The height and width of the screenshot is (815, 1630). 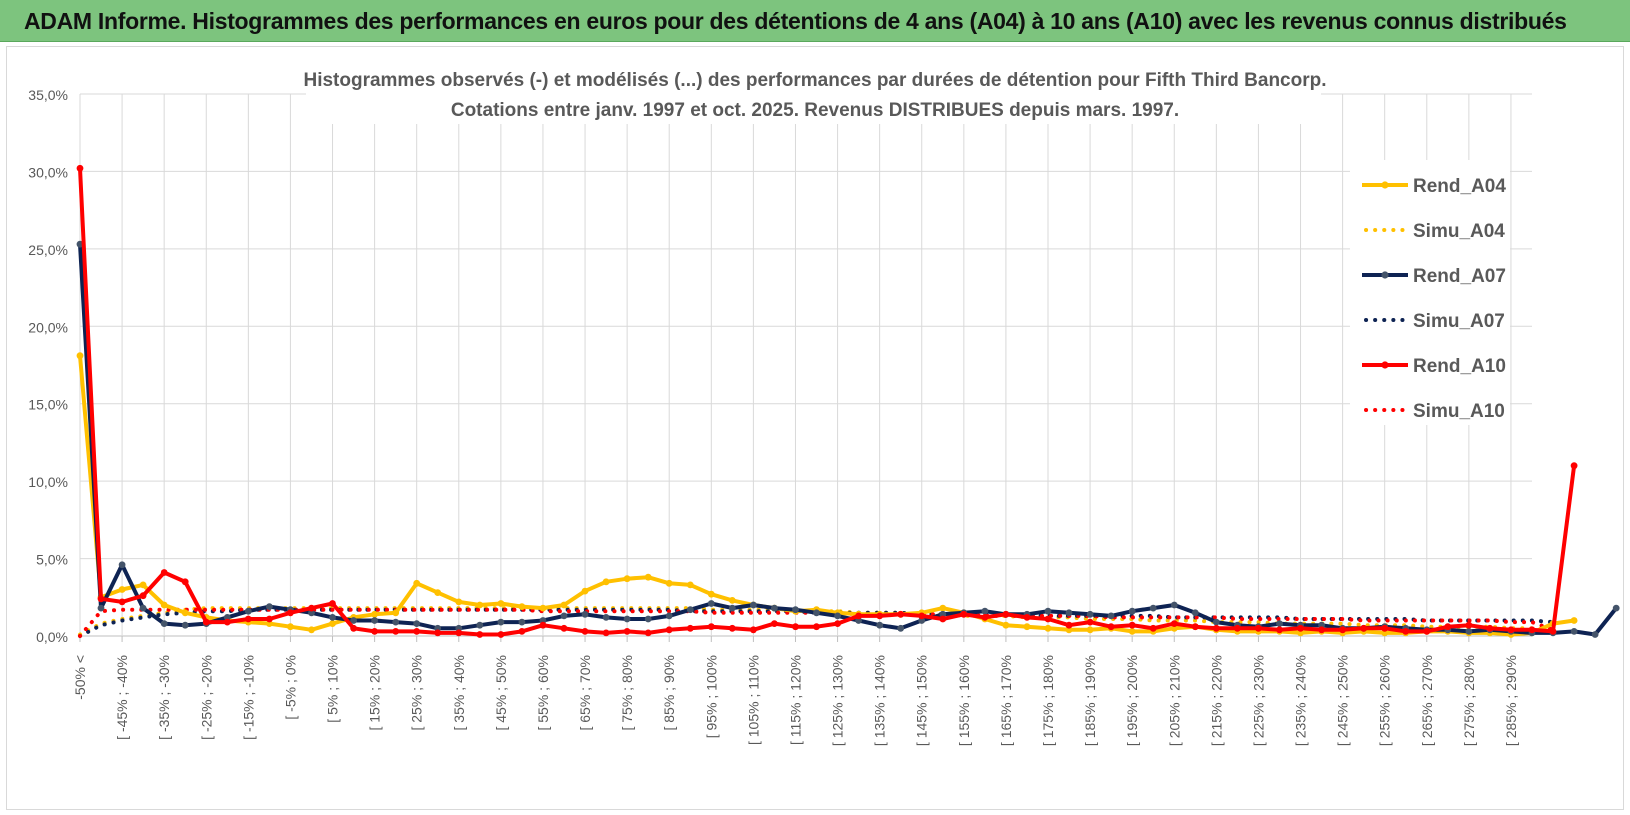 What do you see at coordinates (880, 700) in the screenshot?
I see `x-tick-label: [ 135% ; 140%` at bounding box center [880, 700].